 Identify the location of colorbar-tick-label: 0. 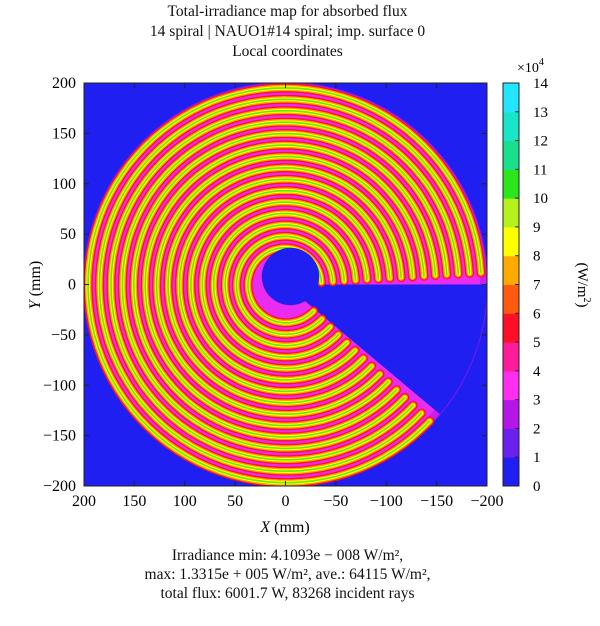
(537, 487).